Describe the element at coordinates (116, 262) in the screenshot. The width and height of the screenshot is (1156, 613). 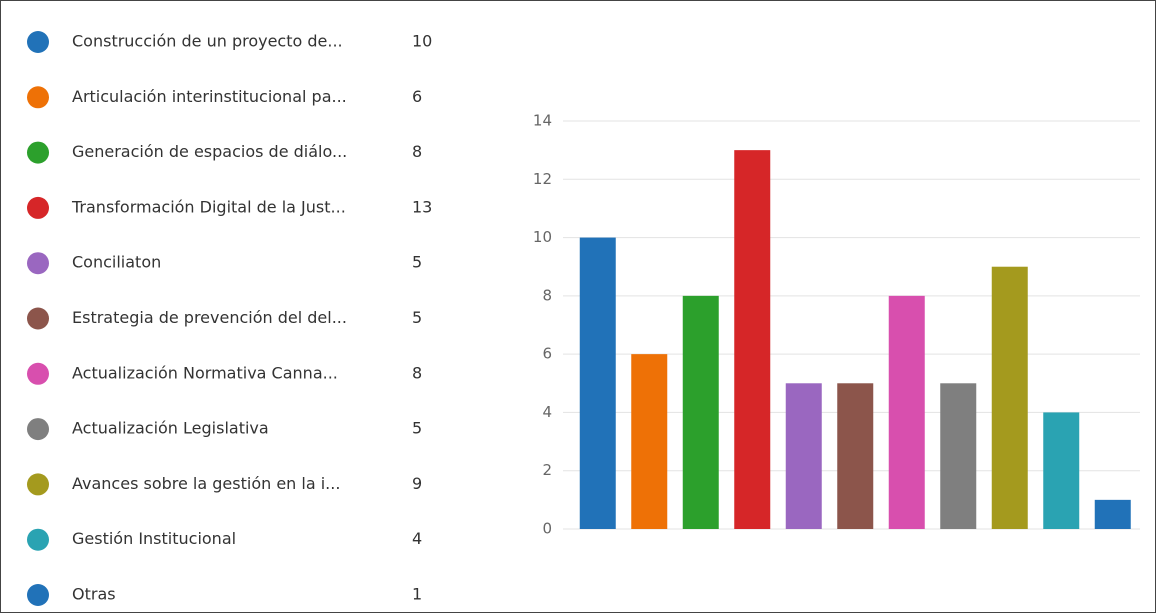
I see `legend-label: Conciliaton` at that location.